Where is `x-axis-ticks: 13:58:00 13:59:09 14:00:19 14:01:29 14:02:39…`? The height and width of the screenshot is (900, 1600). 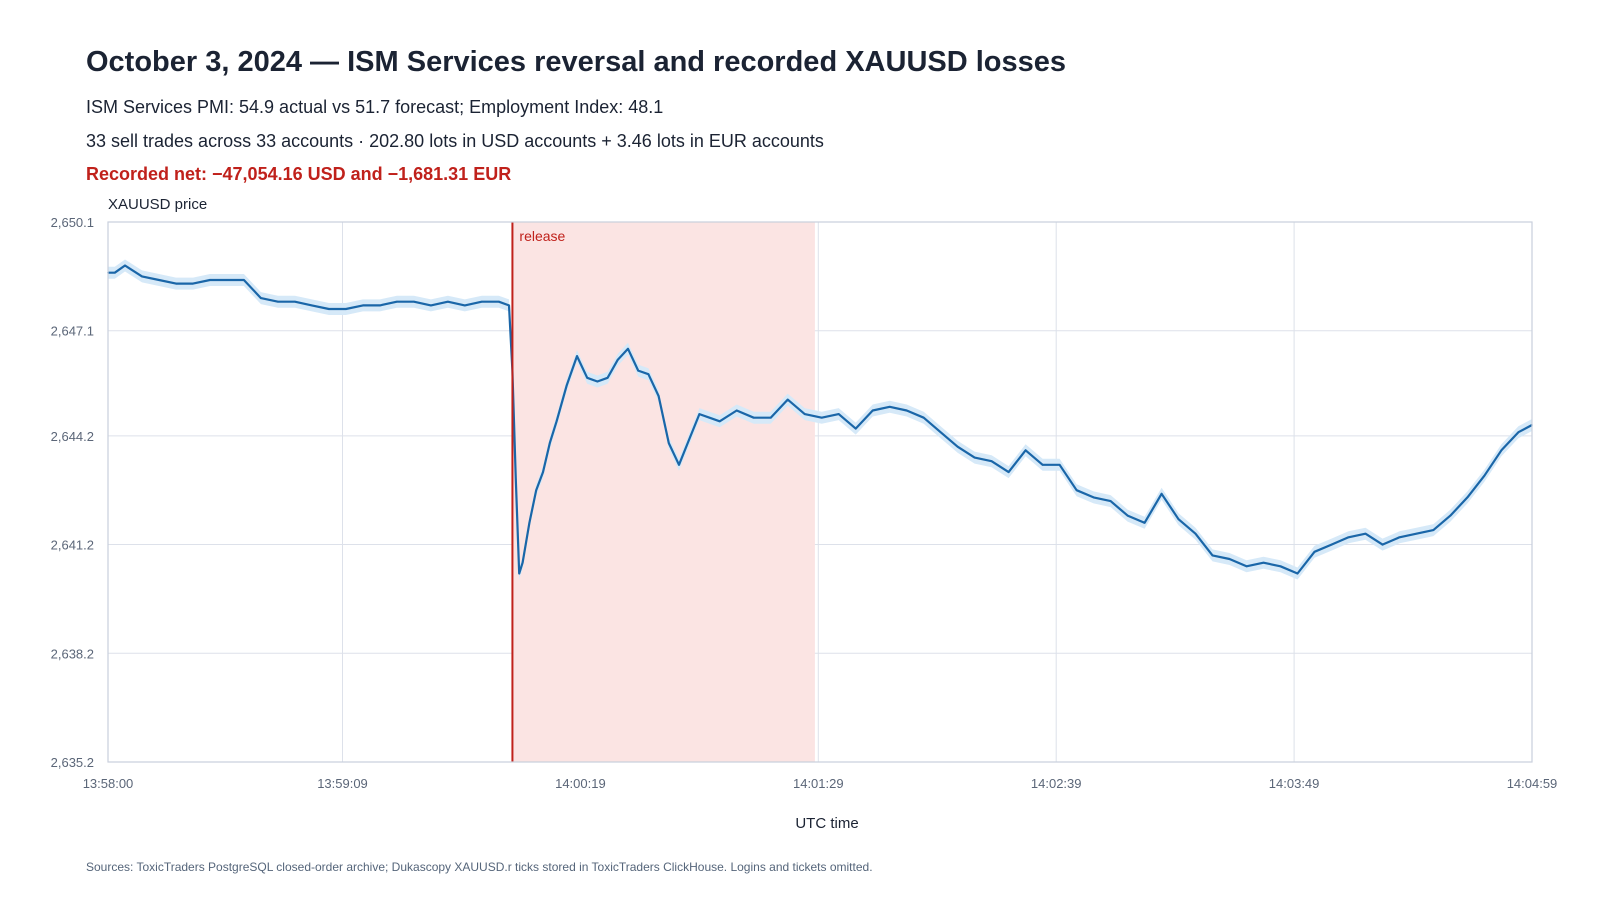
x-axis-ticks: 13:58:00 13:59:09 14:00:19 14:01:29 14:02:39… is located at coordinates (820, 783).